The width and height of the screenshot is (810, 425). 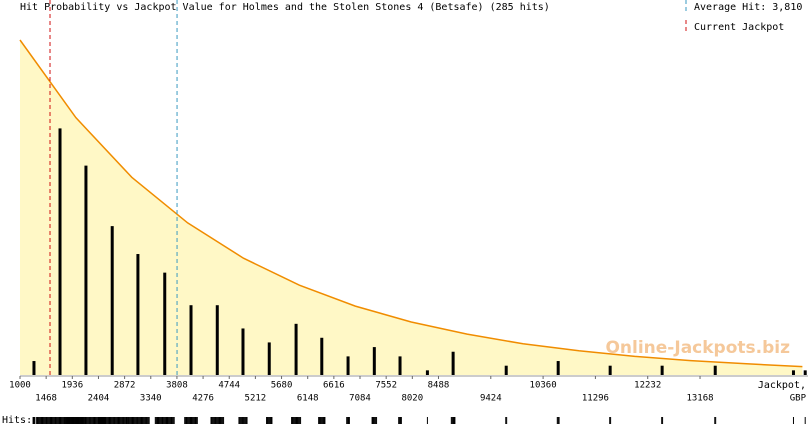 I want to click on x-tick-label: 9424, so click(x=491, y=399).